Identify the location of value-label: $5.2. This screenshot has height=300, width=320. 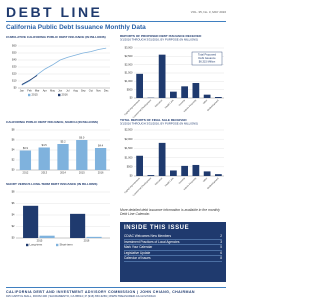
(63, 142).